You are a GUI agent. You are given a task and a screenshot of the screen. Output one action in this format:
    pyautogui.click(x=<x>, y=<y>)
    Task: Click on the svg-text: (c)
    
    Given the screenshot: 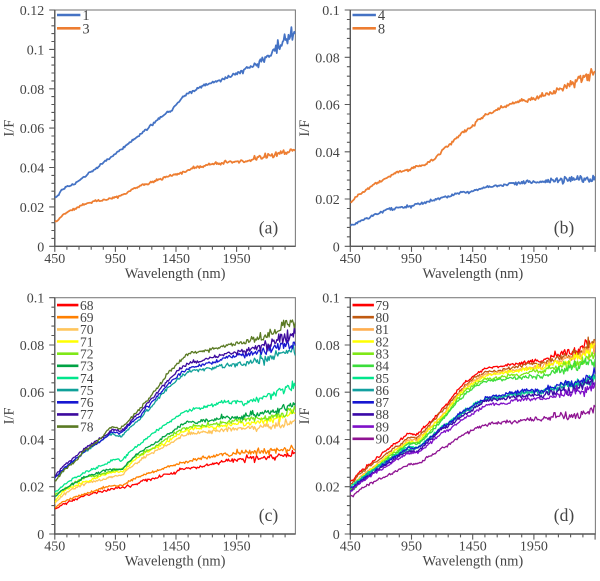 What is the action you would take?
    pyautogui.click(x=269, y=515)
    